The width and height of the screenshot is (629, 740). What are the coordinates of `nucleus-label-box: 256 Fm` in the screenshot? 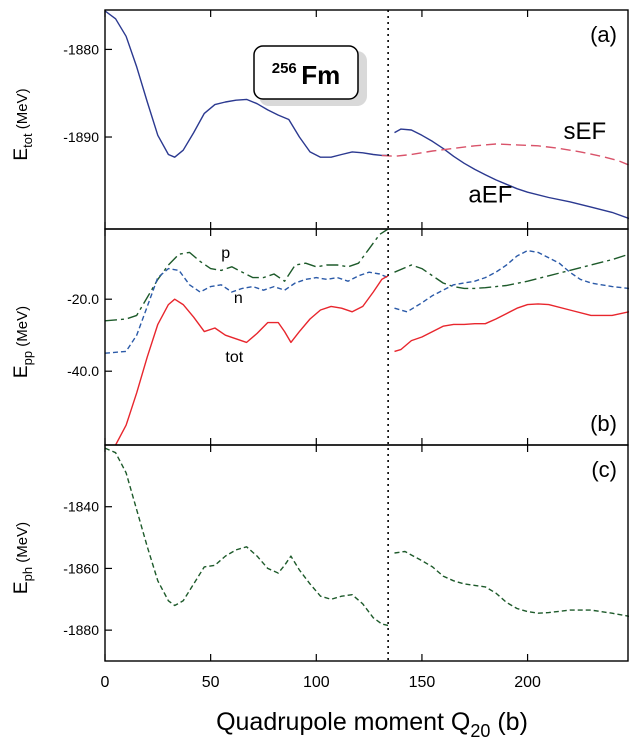 It's located at (310, 75).